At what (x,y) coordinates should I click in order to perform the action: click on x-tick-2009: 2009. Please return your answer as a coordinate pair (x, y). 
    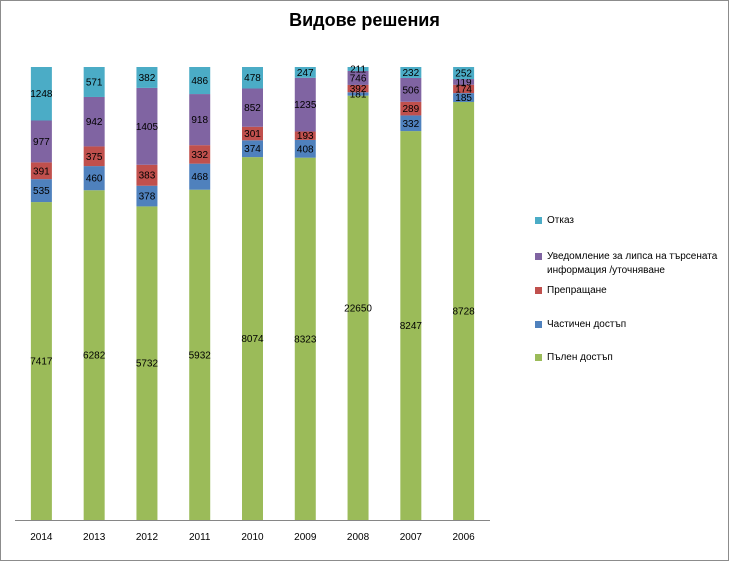
    Looking at the image, I should click on (305, 537).